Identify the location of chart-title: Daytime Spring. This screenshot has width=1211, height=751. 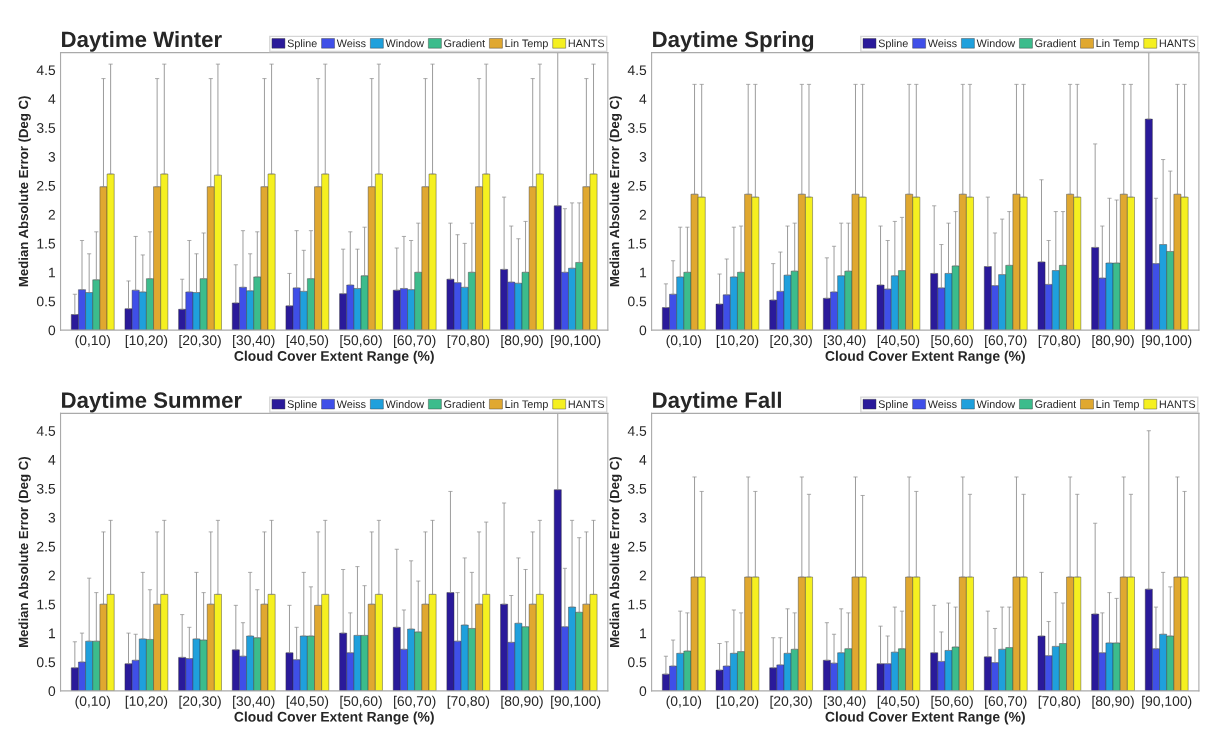
(733, 41).